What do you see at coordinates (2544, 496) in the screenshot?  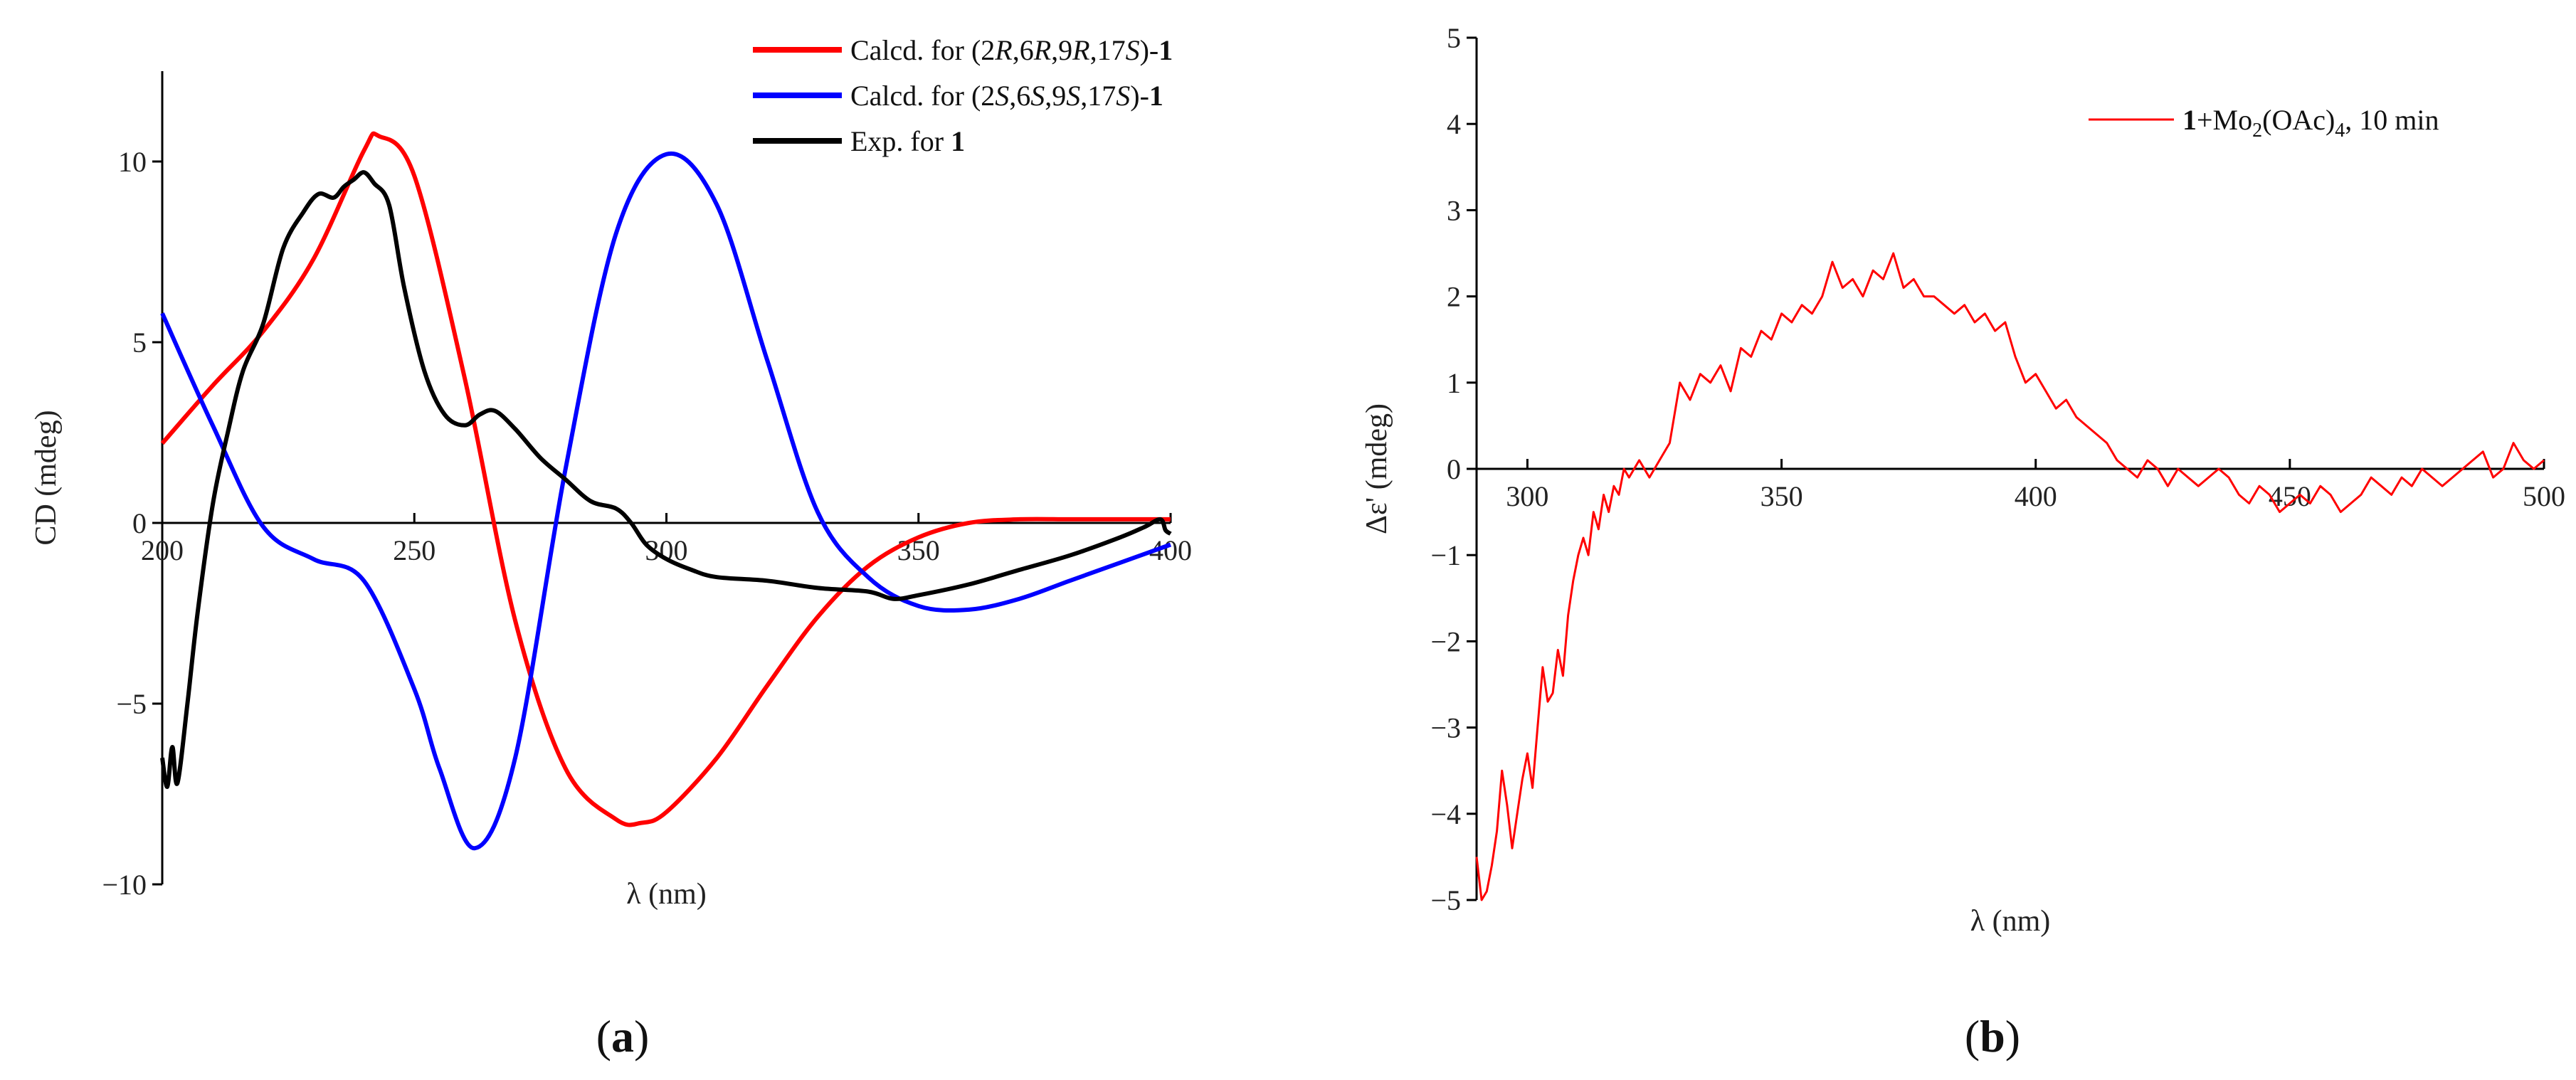 I see `x-tick-label: 500` at bounding box center [2544, 496].